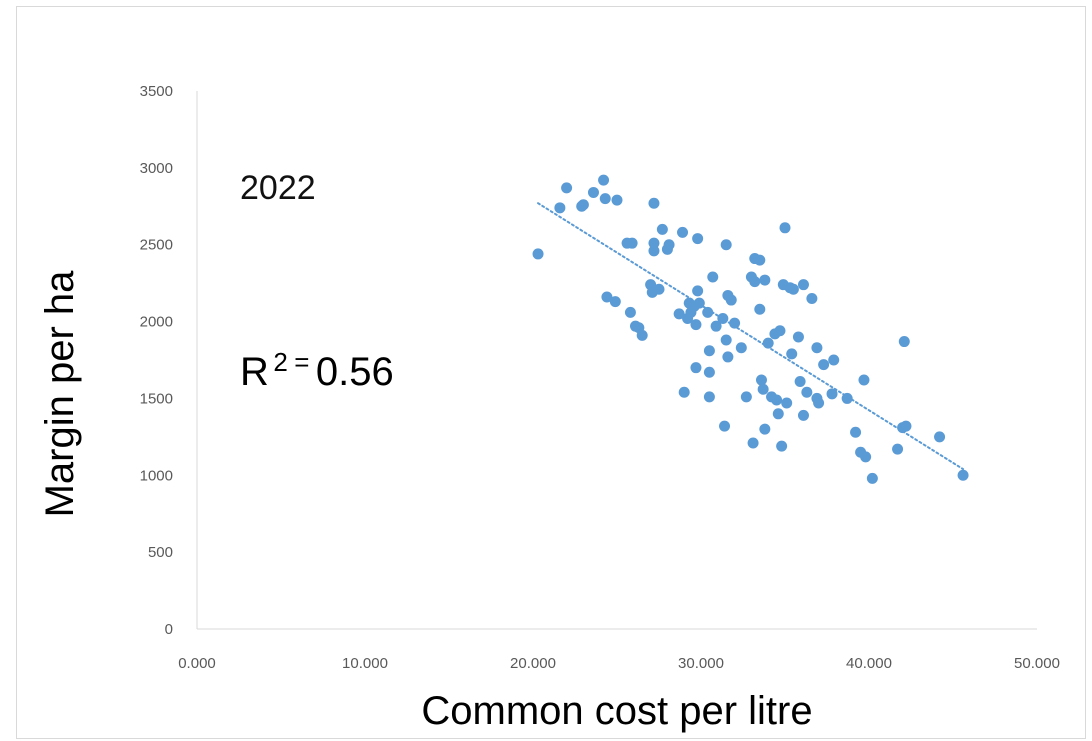 The image size is (1092, 741). I want to click on year-annotation: 2022, so click(278, 188).